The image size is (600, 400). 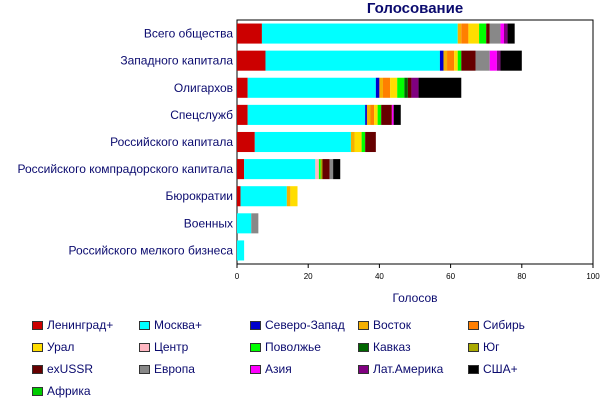 I want to click on legend-label: Сибирь, so click(x=504, y=325).